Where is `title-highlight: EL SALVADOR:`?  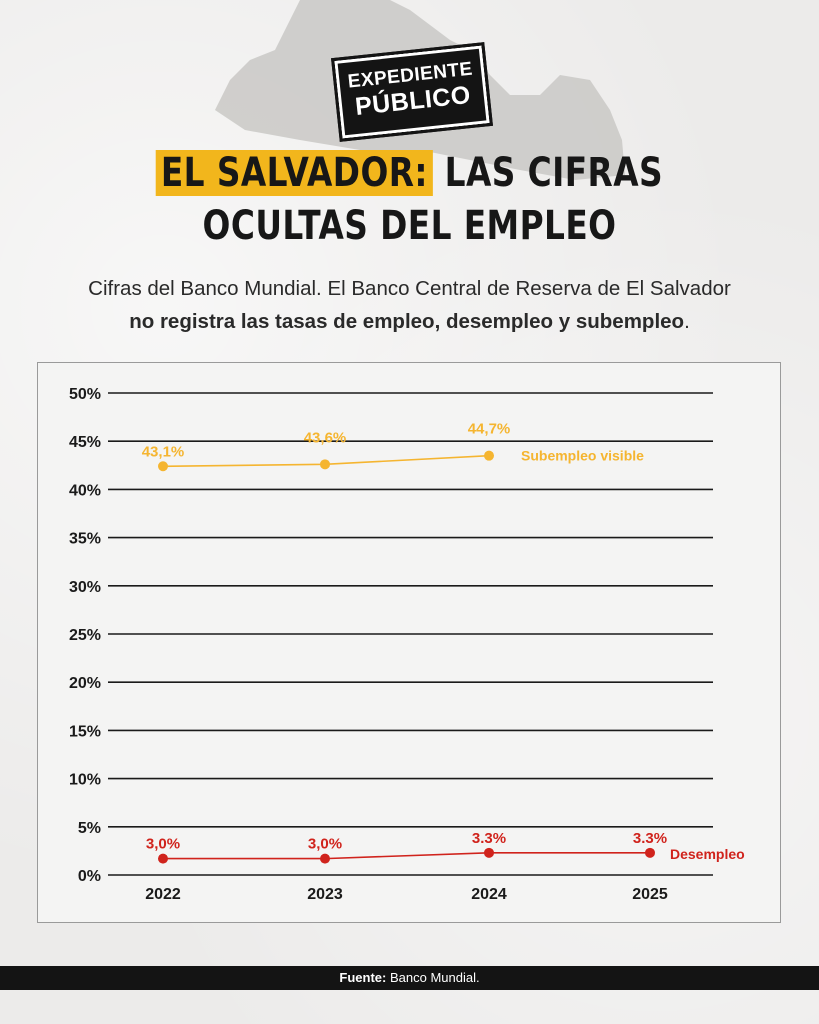 title-highlight: EL SALVADOR: is located at coordinates (294, 173).